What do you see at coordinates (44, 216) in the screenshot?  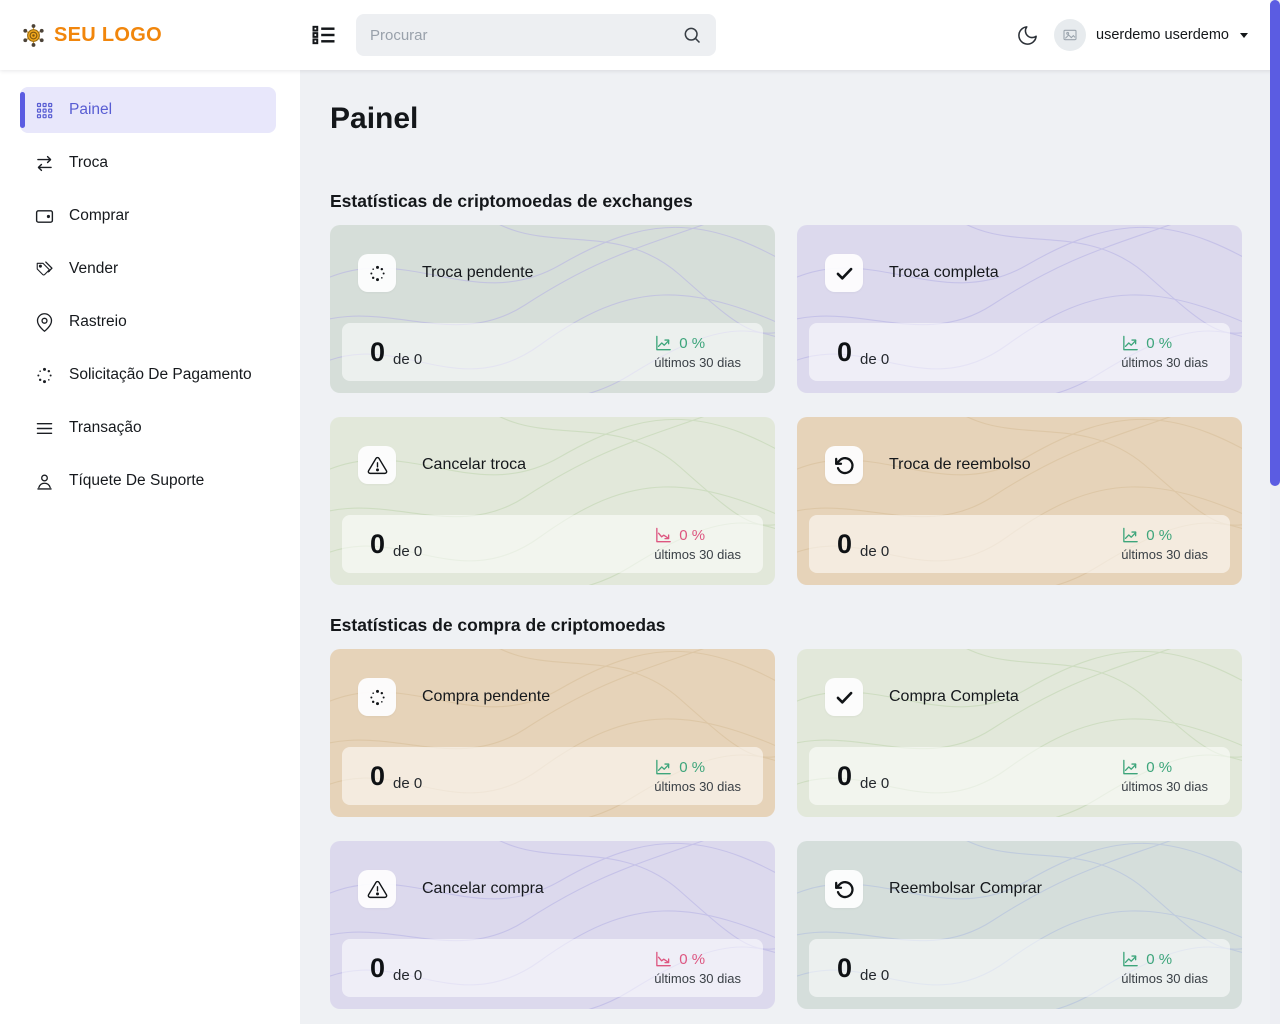 I see `wallet-icon` at bounding box center [44, 216].